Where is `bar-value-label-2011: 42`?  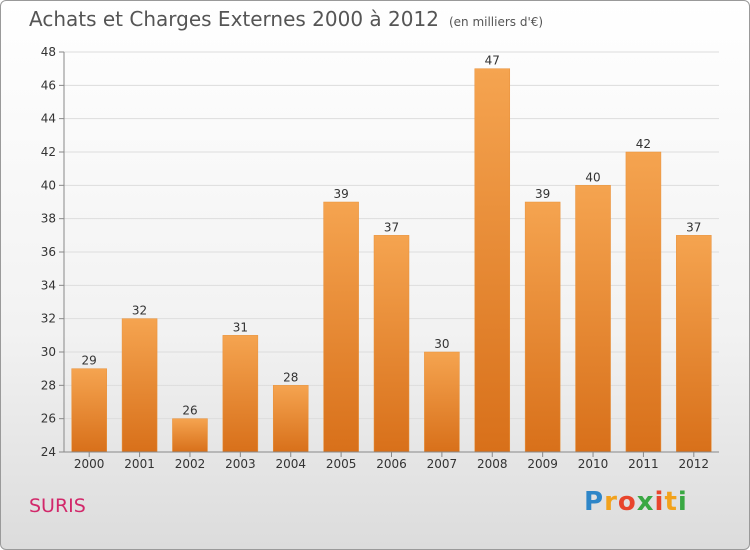
bar-value-label-2011: 42 is located at coordinates (643, 144).